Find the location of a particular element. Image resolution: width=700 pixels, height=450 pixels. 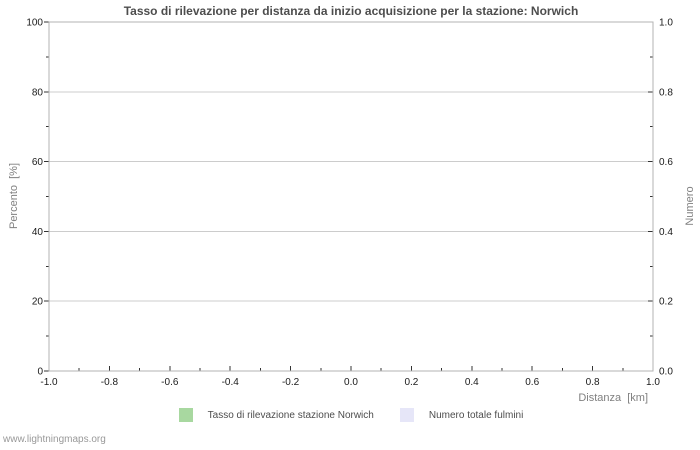

x-tick-label: -0.4 is located at coordinates (231, 382).